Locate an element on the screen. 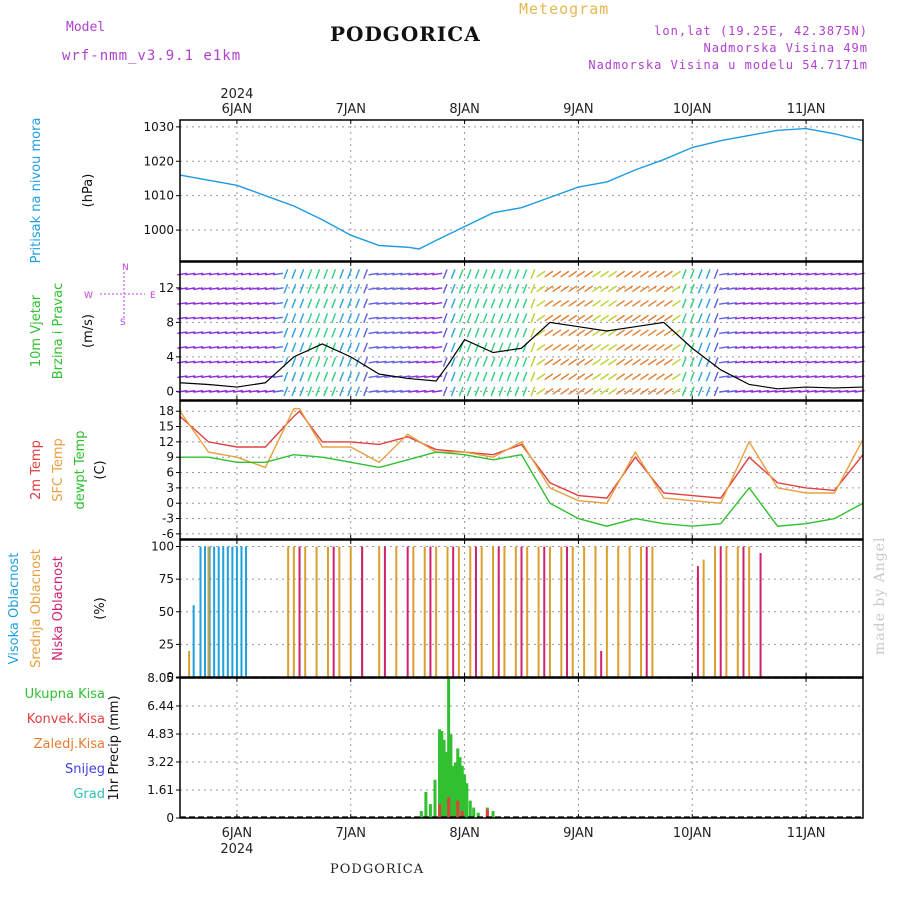 This screenshot has height=900, width=900. series-line is located at coordinates (522, 489).